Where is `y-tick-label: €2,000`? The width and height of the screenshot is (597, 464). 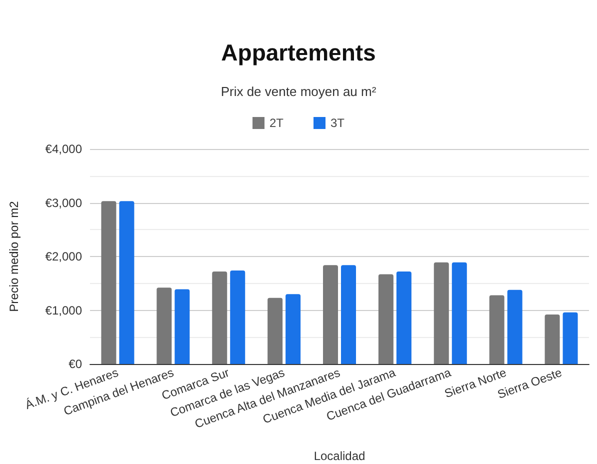
y-tick-label: €2,000 is located at coordinates (63, 257).